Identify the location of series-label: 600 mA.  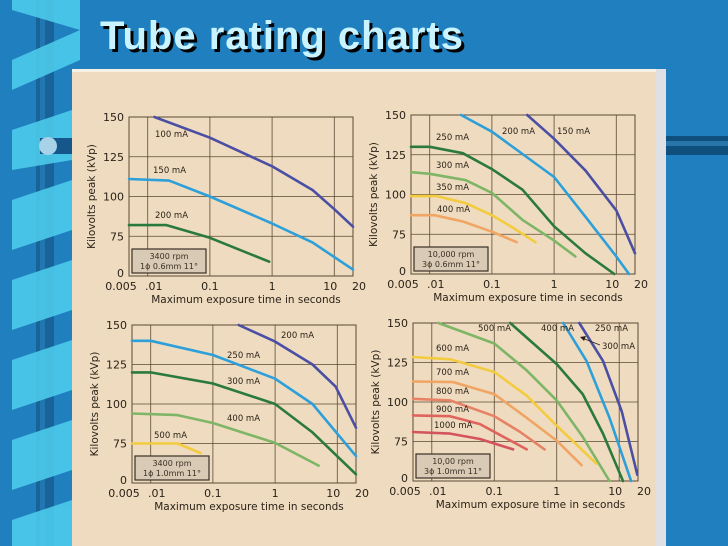
(452, 349).